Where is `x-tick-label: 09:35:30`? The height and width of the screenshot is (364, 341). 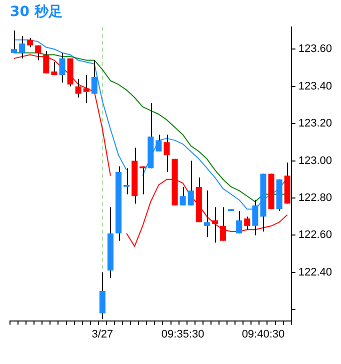
x-tick-label: 09:35:30 is located at coordinates (182, 334).